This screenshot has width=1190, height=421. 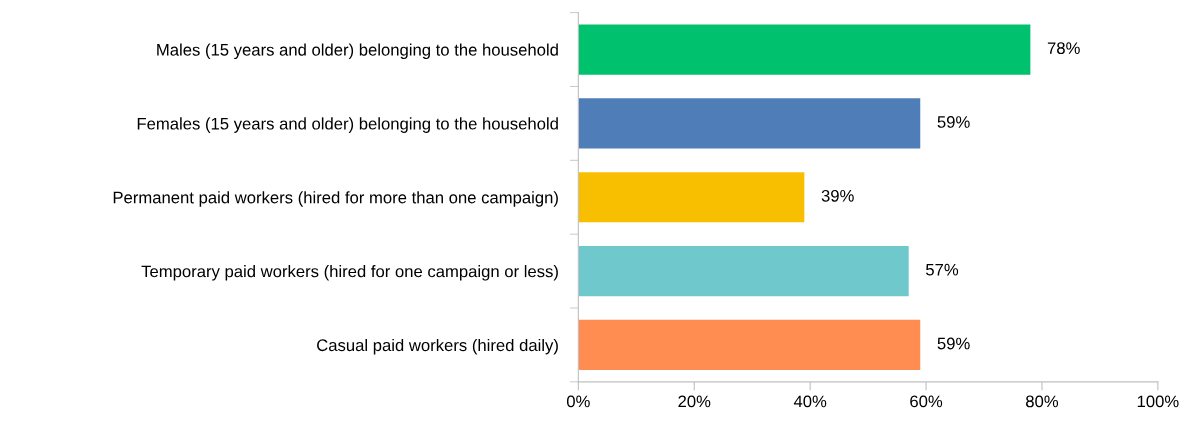 I want to click on data-label: 78%, so click(x=1063, y=48).